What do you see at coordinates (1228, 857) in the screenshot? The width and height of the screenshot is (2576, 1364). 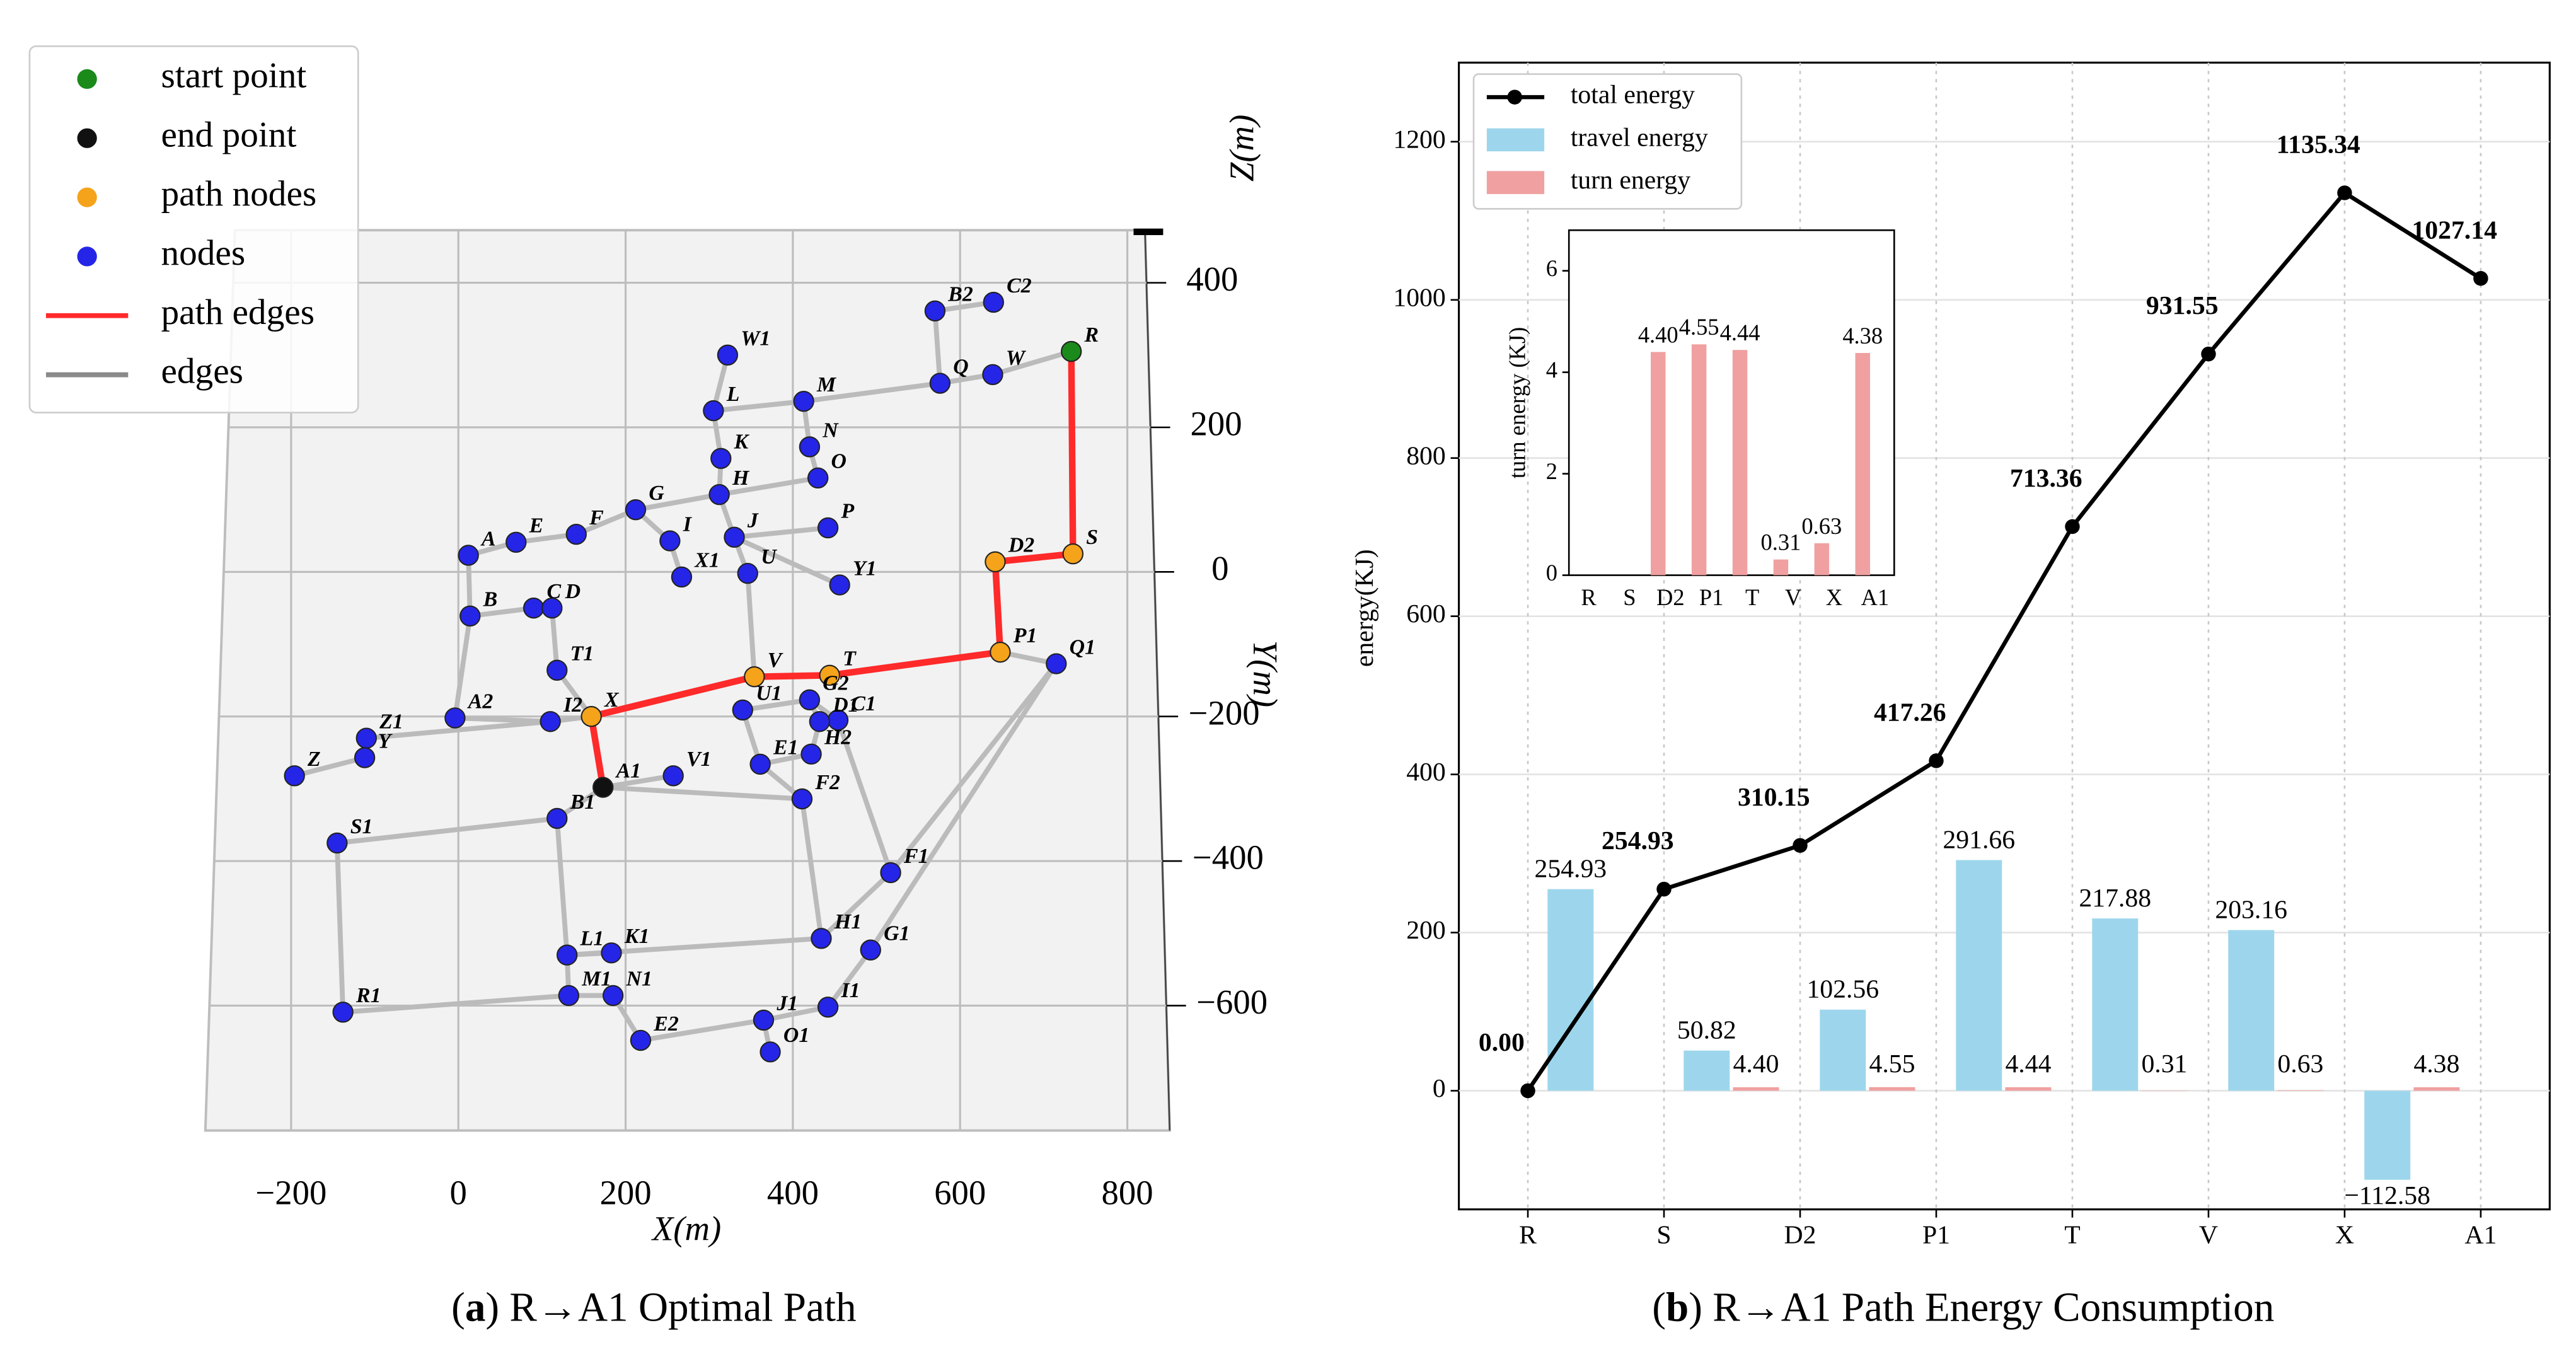 I see `y-tick-label: −400` at bounding box center [1228, 857].